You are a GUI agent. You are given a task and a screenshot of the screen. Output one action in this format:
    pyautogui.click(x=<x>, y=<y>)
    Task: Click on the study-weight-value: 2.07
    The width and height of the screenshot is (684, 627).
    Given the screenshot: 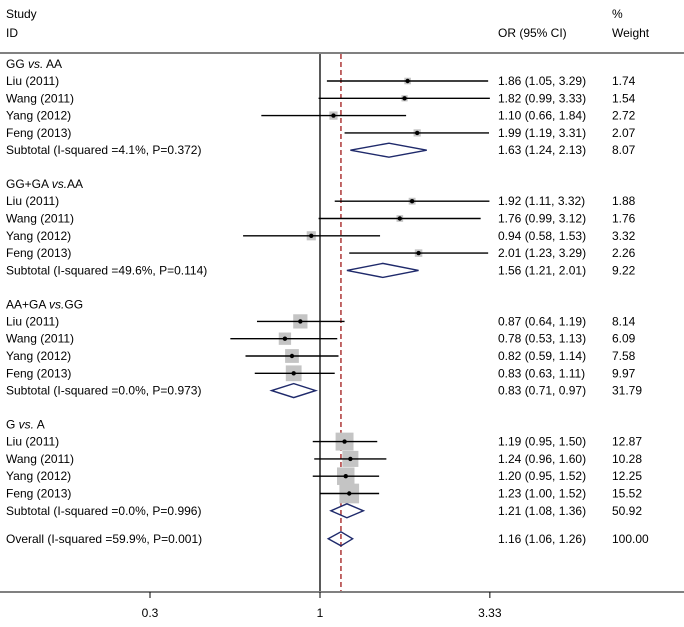 What is the action you would take?
    pyautogui.click(x=624, y=133)
    